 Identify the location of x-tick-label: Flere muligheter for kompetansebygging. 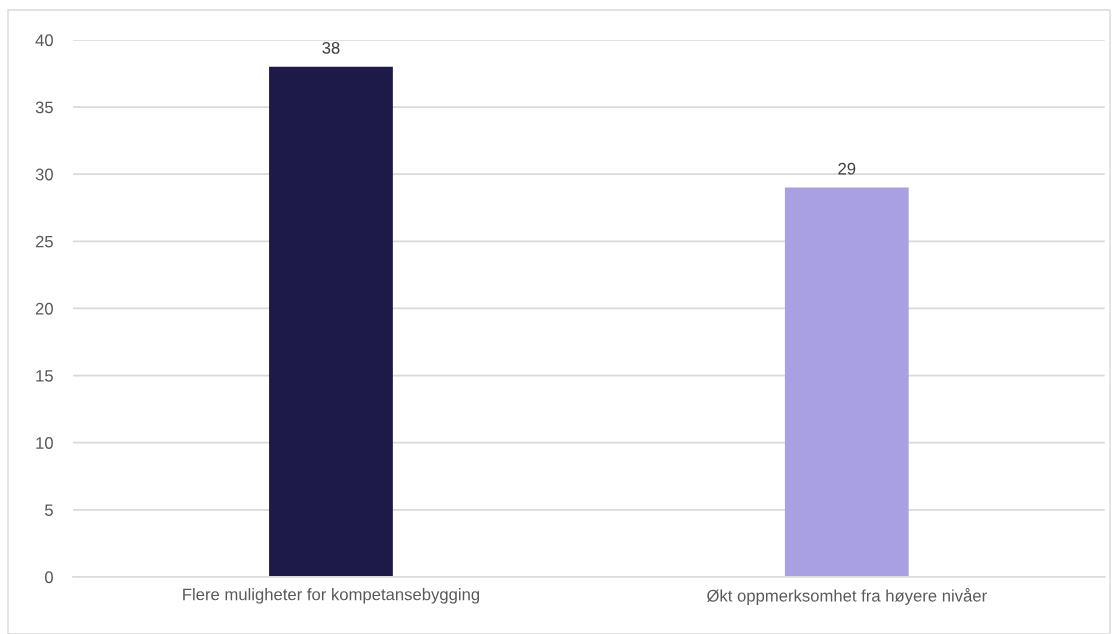
(331, 596).